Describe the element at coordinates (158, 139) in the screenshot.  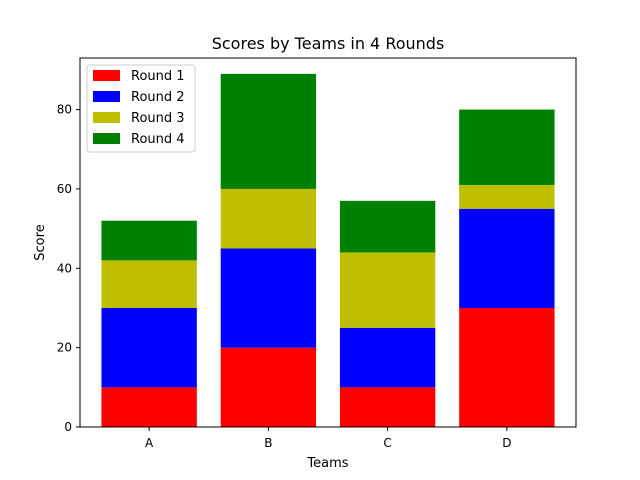
I see `legend-label-round-4: Round 4` at that location.